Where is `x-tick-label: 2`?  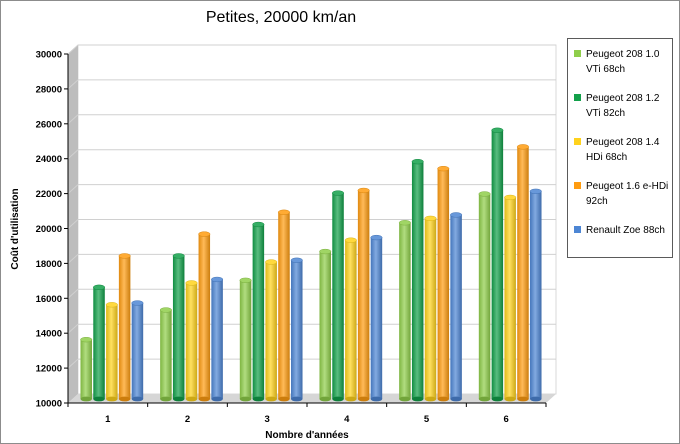 x-tick-label: 2 is located at coordinates (187, 419).